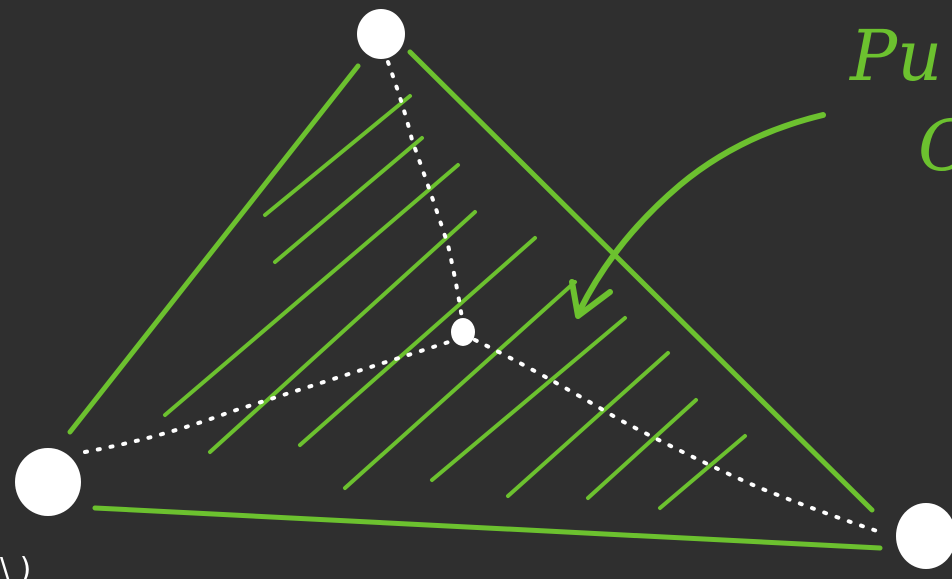 This screenshot has height=579, width=952. I want to click on vertex-top, so click(381, 34).